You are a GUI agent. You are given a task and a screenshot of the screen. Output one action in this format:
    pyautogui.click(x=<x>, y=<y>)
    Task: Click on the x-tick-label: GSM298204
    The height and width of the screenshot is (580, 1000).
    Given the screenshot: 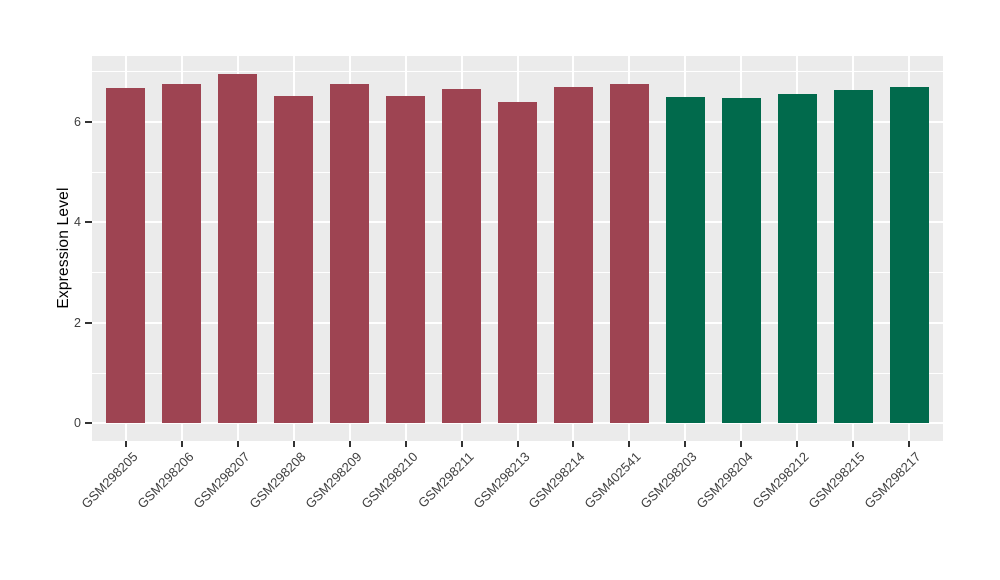 What is the action you would take?
    pyautogui.click(x=725, y=480)
    